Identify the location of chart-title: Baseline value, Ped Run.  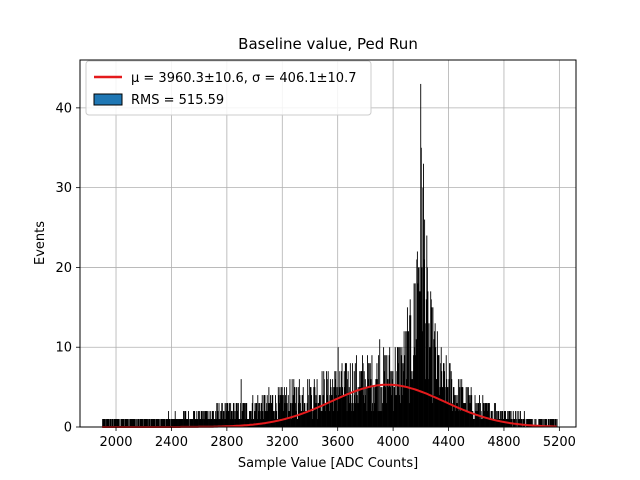
(328, 44).